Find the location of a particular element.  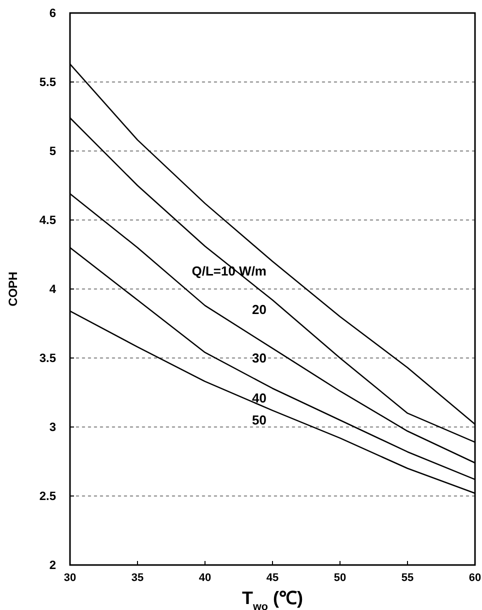

y-axis-title: COPH is located at coordinates (13, 289).